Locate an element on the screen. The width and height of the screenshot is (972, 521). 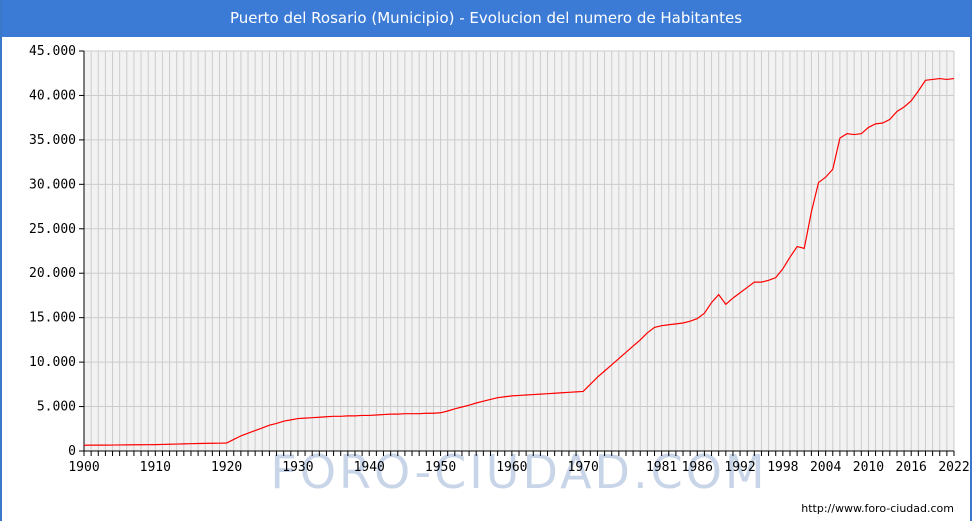
watermark-text: FORO-CIUDAD.COM is located at coordinates (518, 472).